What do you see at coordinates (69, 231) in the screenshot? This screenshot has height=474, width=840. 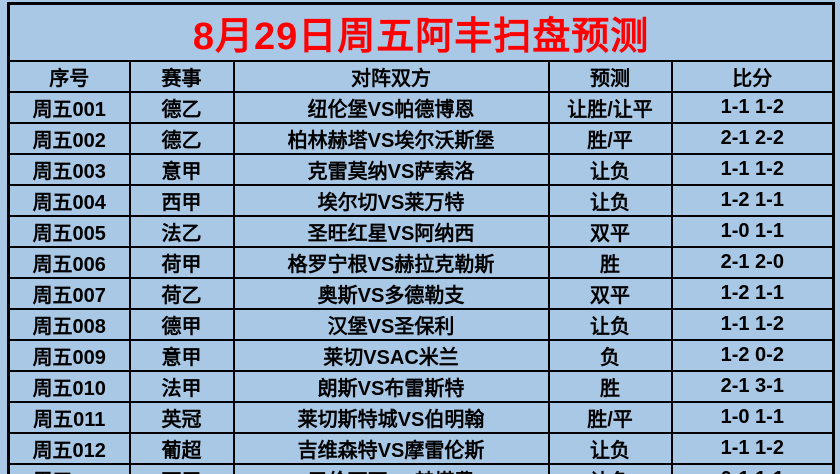 I see `cell-match-id: 周五005` at bounding box center [69, 231].